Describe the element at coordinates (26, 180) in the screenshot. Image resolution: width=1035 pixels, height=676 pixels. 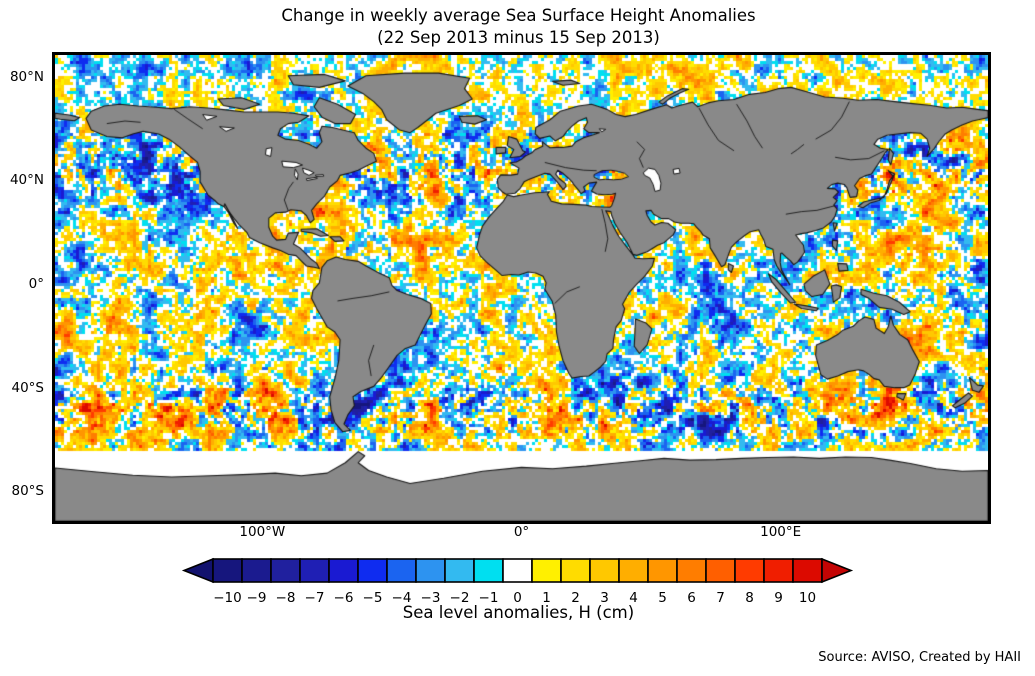
I see `lat-tick-label: 40°N` at that location.